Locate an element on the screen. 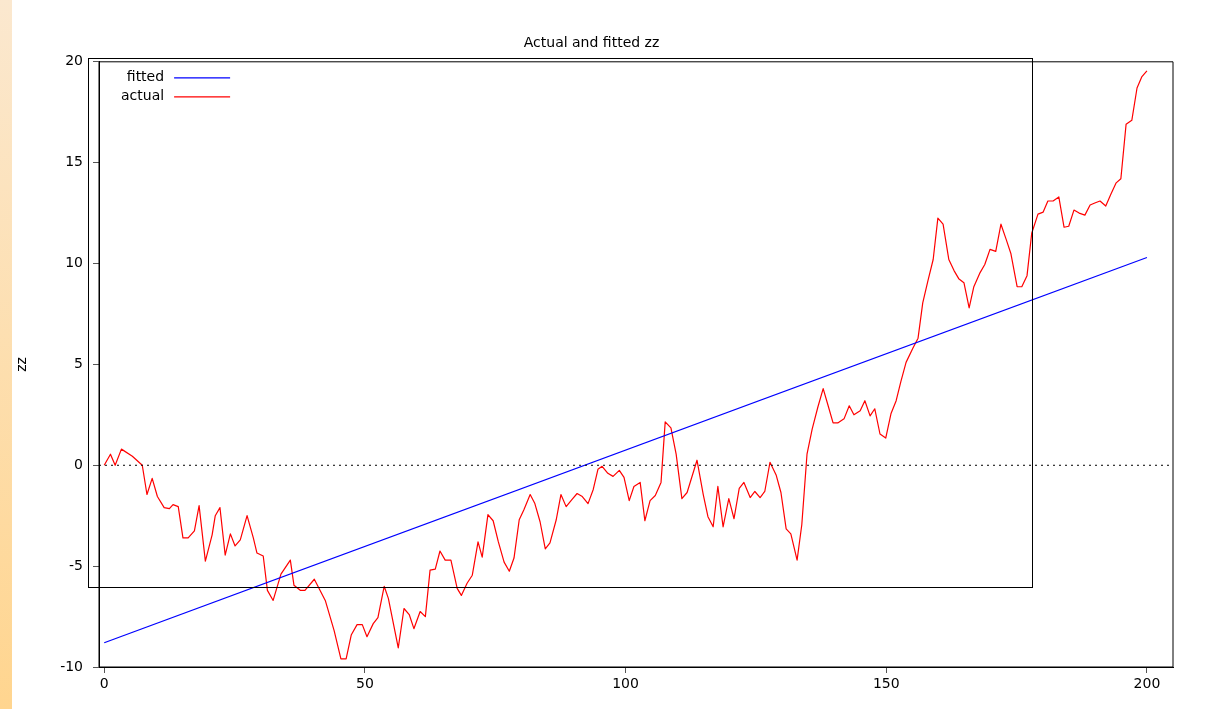 The width and height of the screenshot is (1208, 709). x-tick-label: 100 is located at coordinates (625, 683).